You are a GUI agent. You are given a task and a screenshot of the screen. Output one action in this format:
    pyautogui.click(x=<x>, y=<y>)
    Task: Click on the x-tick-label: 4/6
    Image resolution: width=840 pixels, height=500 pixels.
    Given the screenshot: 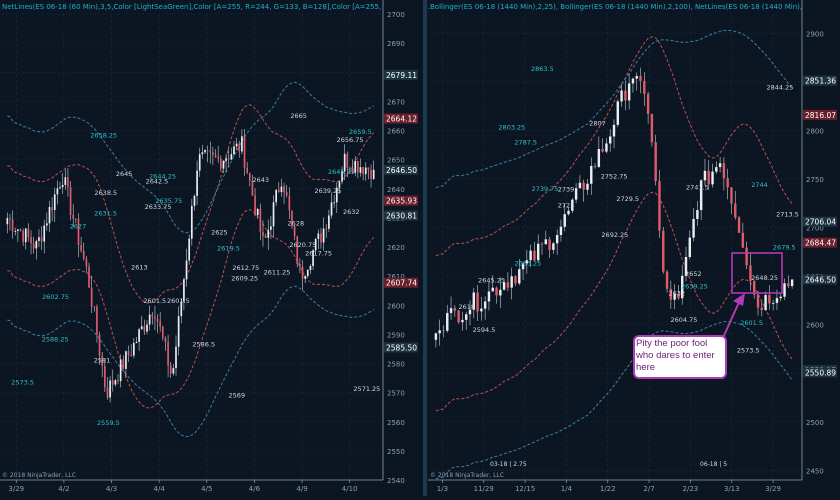 What is the action you would take?
    pyautogui.click(x=255, y=489)
    